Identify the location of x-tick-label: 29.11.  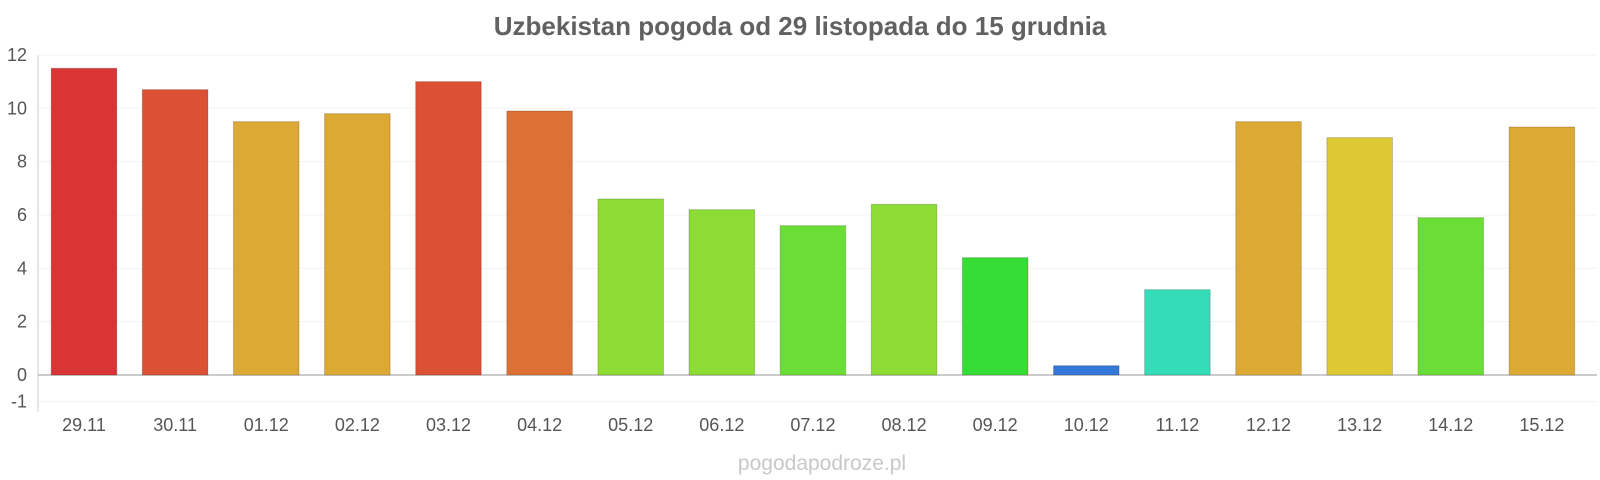
(84, 425).